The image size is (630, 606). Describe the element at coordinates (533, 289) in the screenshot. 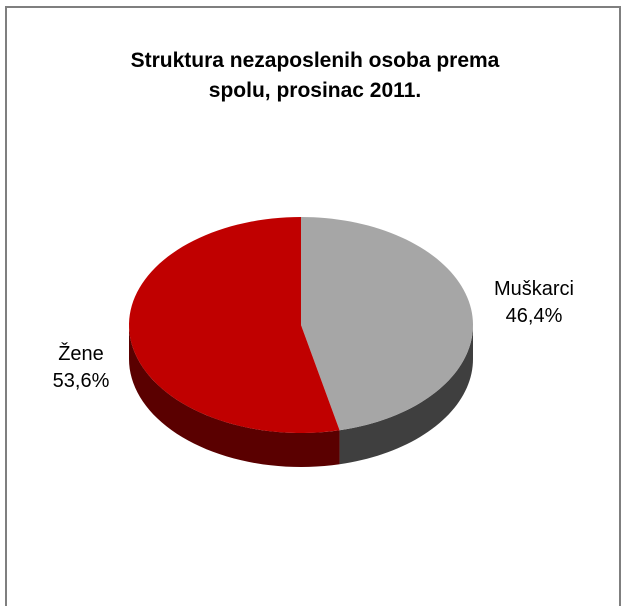

I see `slice-name-muskarci: Muškarci` at that location.